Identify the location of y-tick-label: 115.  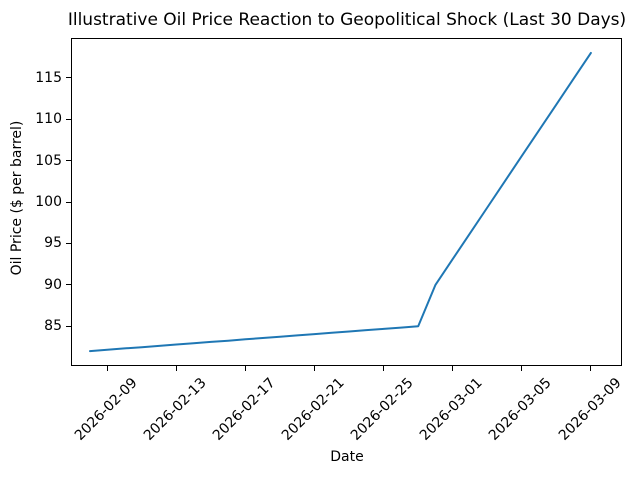
(48, 77).